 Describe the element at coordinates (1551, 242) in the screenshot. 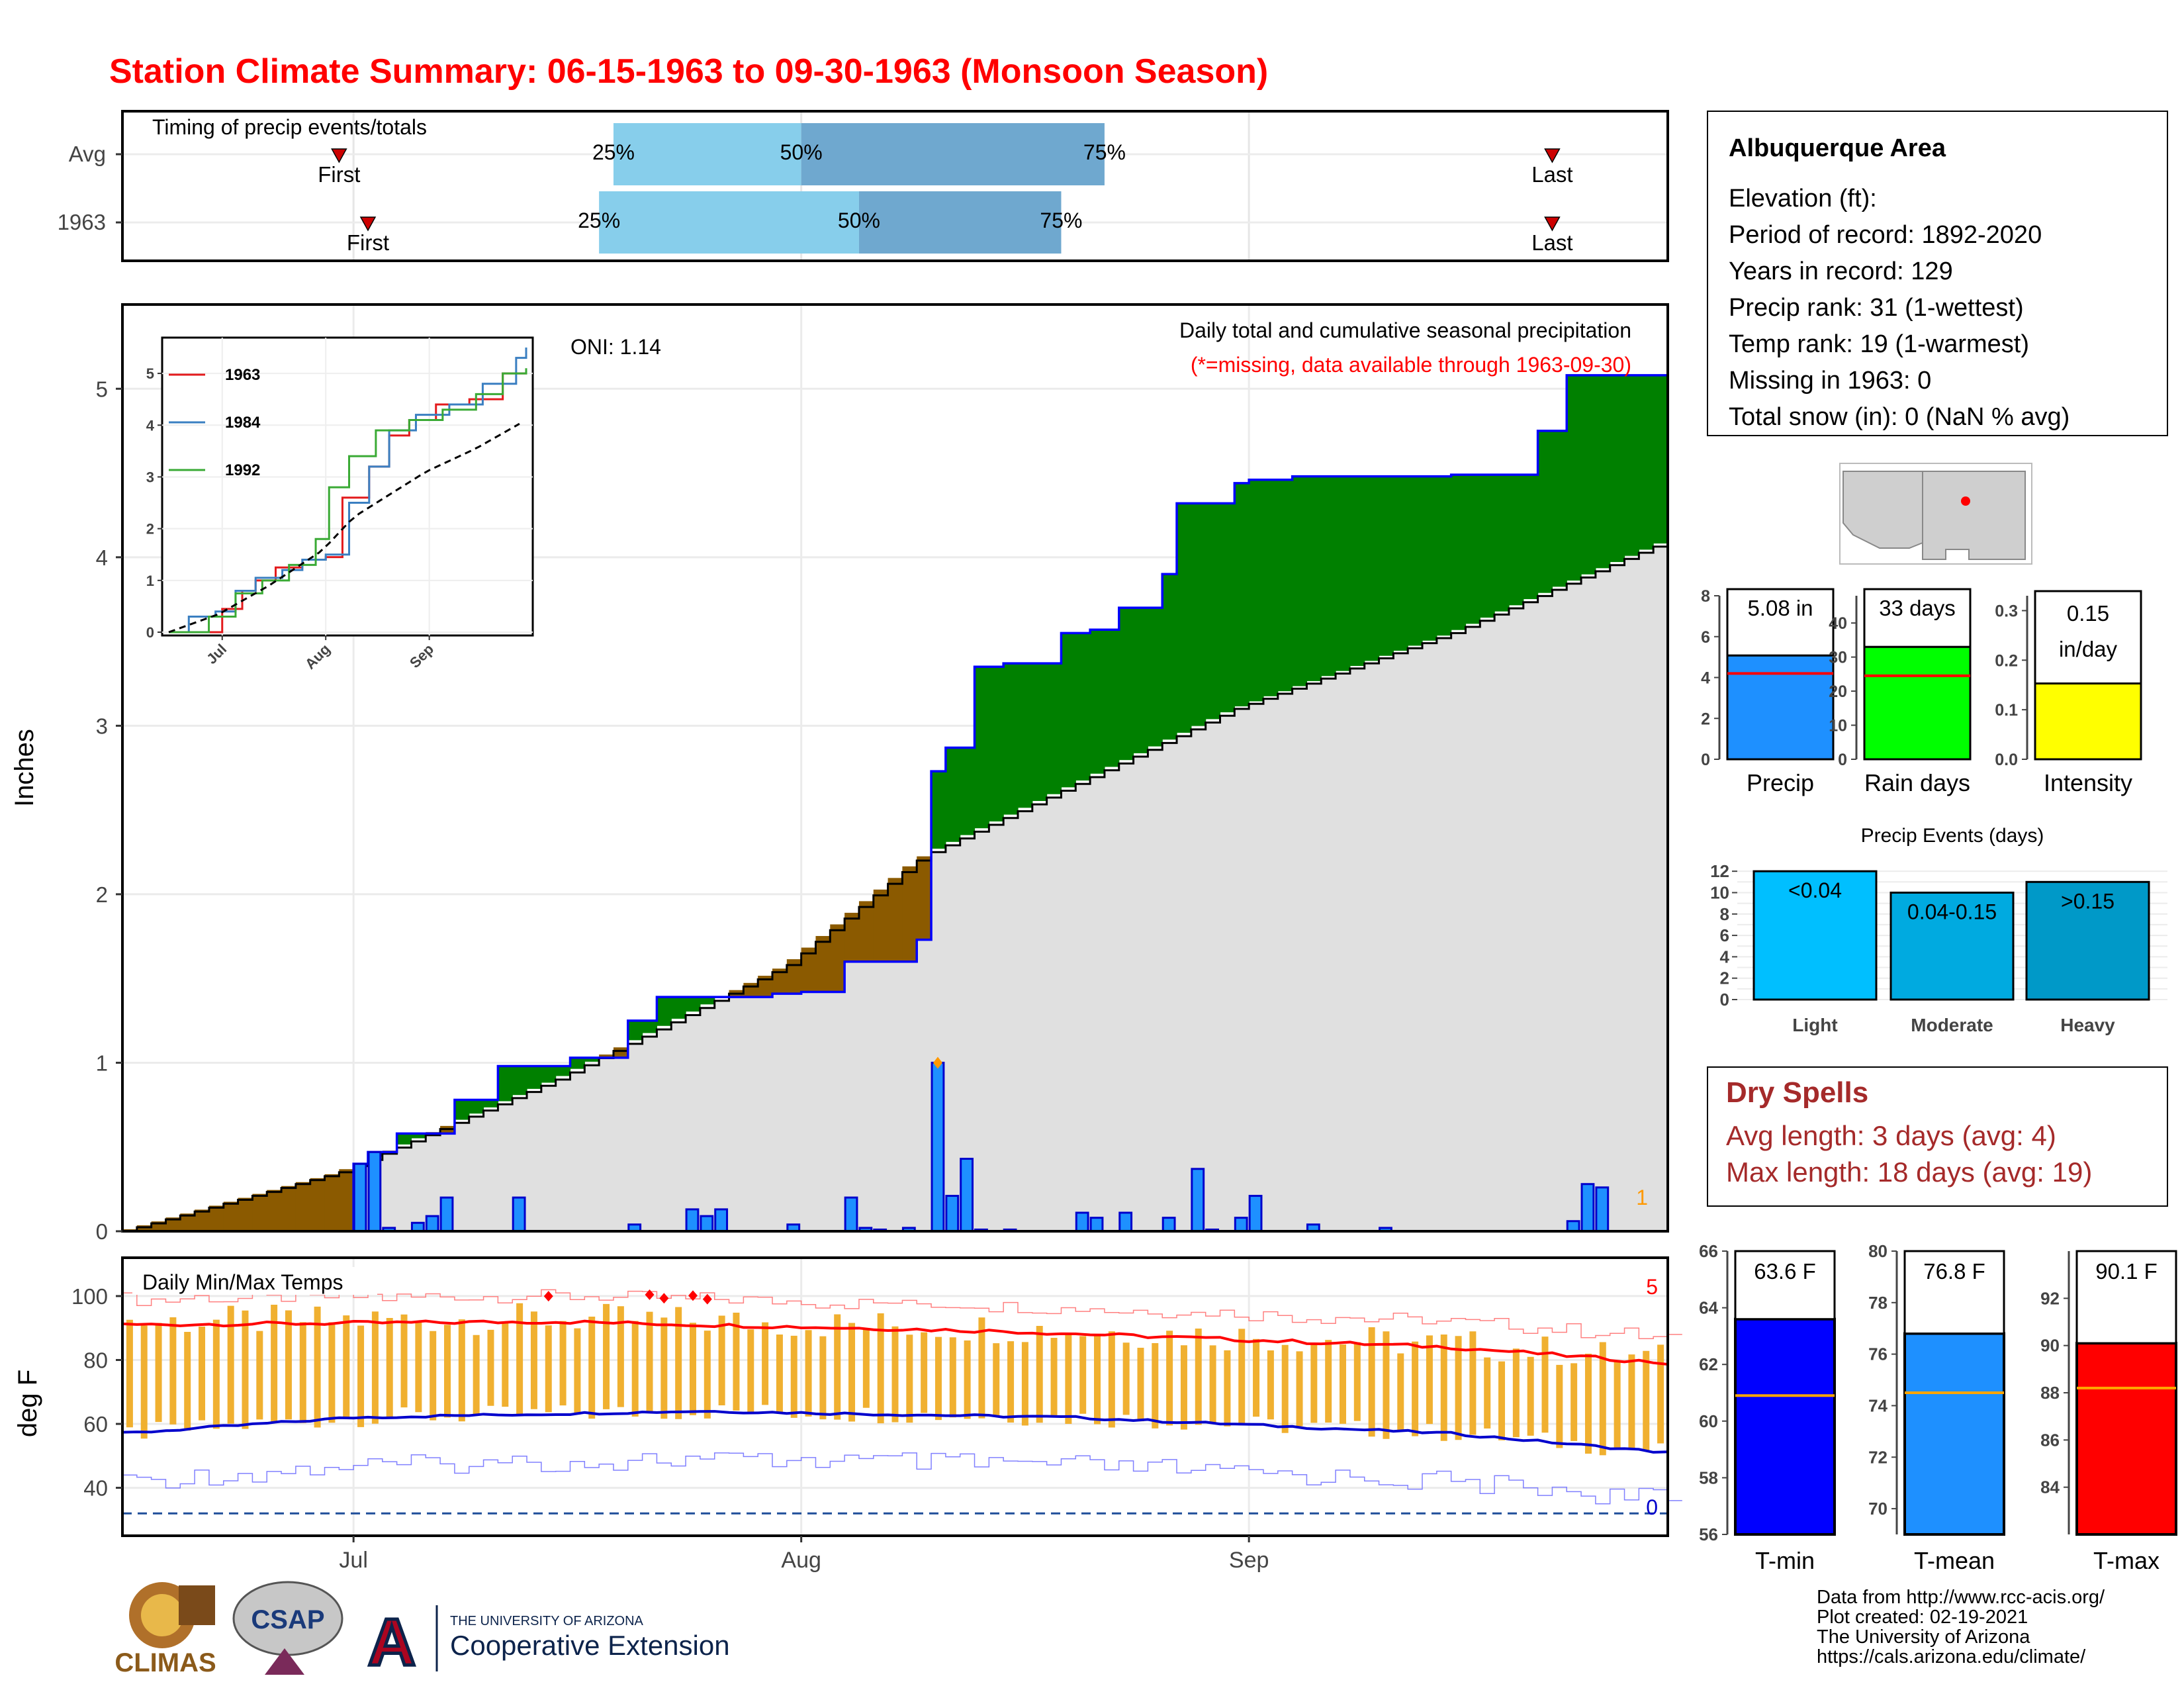

I see `timing-last-label-1963: Last` at that location.